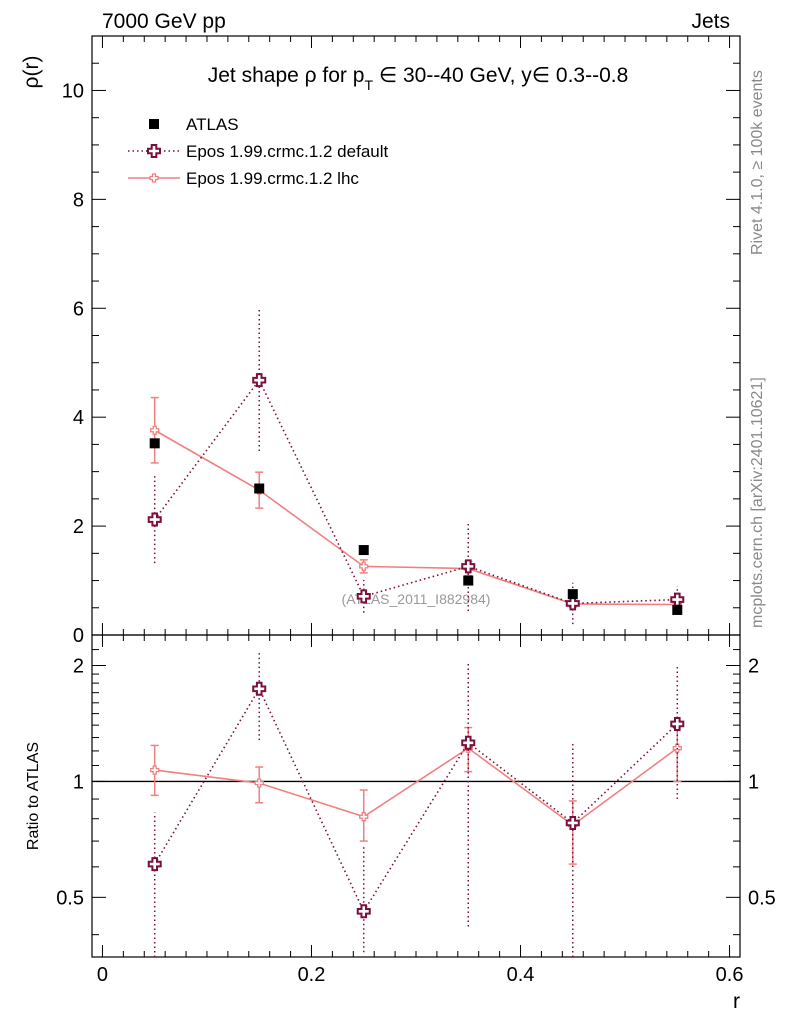 The width and height of the screenshot is (786, 1024). Describe the element at coordinates (78, 527) in the screenshot. I see `y-tick-label: 2` at that location.